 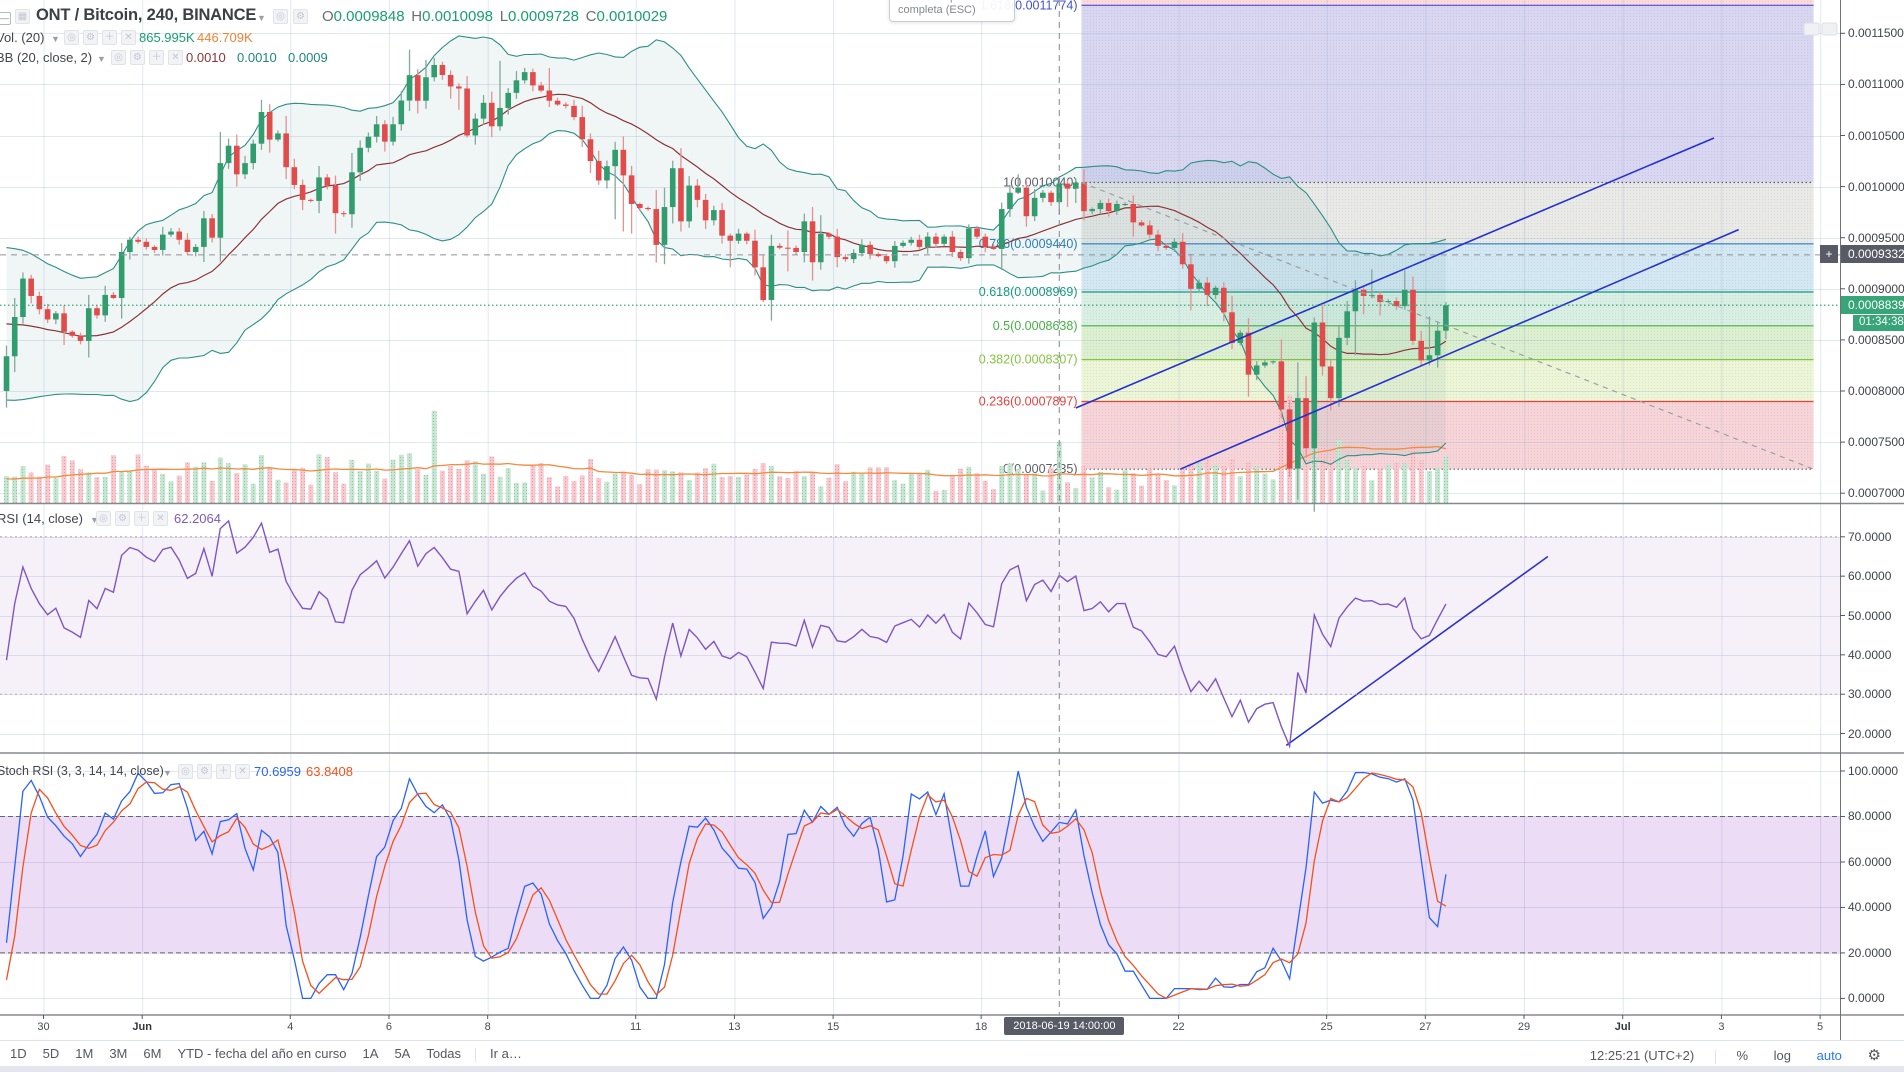 What do you see at coordinates (1876, 237) in the screenshot?
I see `price-tick-label: 0.0009500` at bounding box center [1876, 237].